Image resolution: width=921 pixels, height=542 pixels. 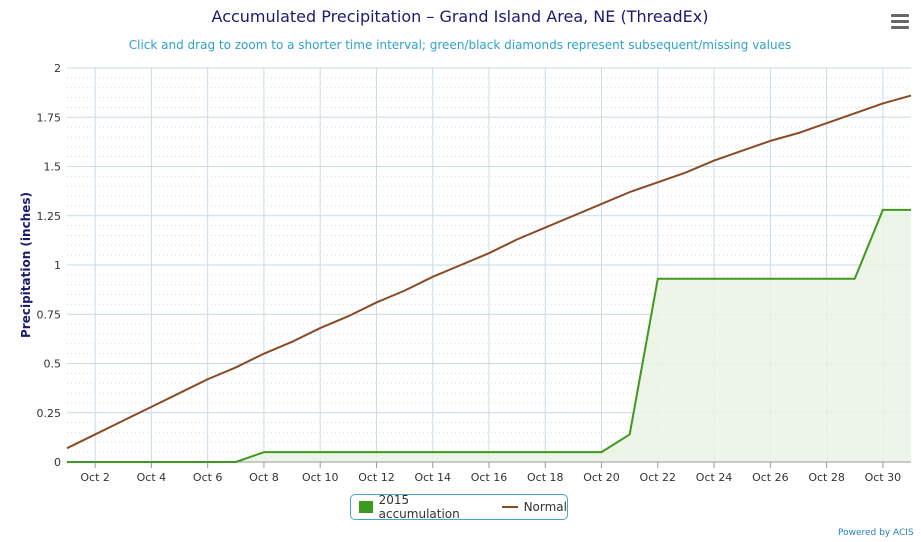 What do you see at coordinates (366, 507) in the screenshot?
I see `accumulation-swatch` at bounding box center [366, 507].